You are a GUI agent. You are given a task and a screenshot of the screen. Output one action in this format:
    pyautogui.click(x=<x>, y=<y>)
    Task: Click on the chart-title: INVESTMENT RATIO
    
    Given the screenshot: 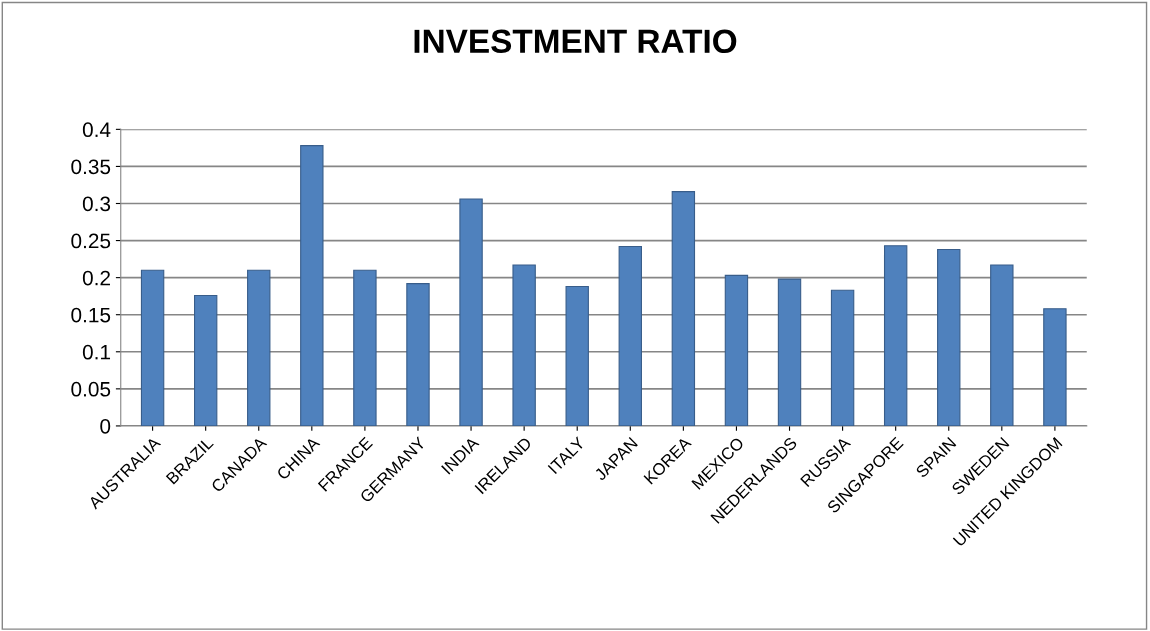 What is the action you would take?
    pyautogui.click(x=575, y=41)
    